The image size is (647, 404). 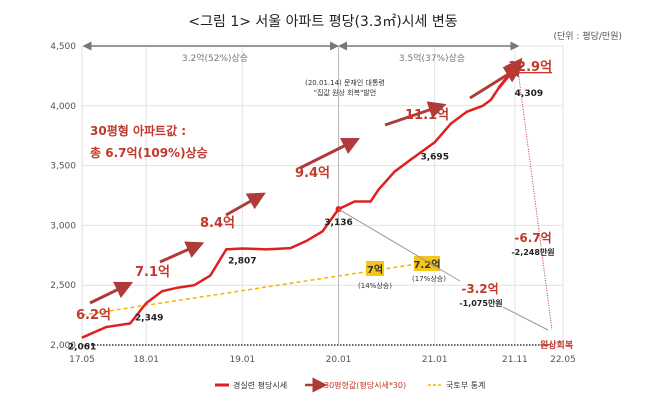 What do you see at coordinates (432, 58) in the screenshot?
I see `span-label: 3.5억(37%)상승` at bounding box center [432, 58].